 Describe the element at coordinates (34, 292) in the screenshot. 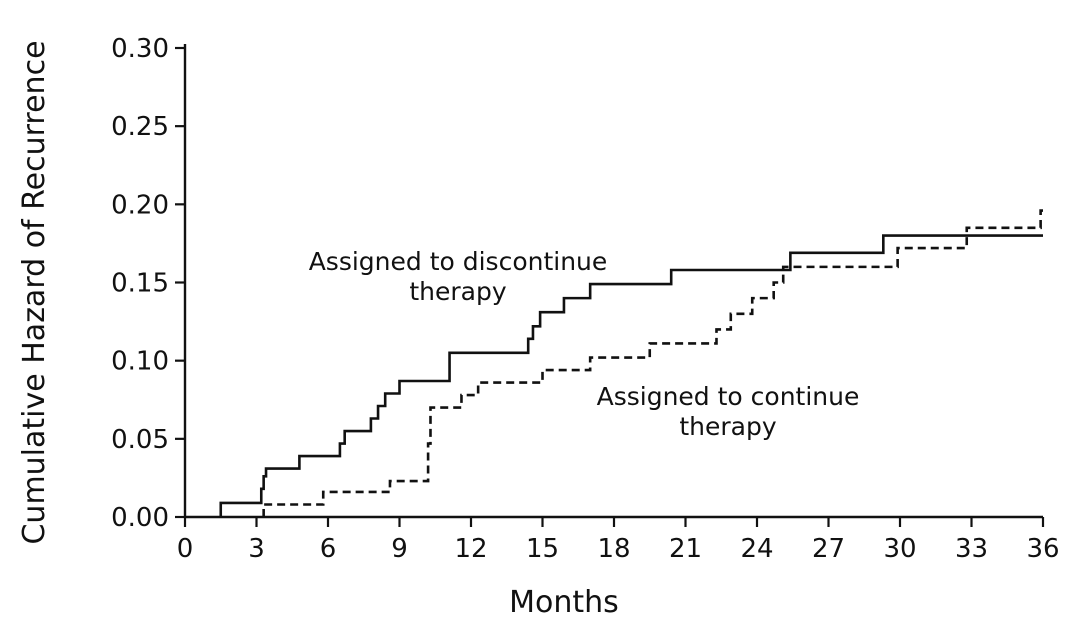

I see `y-axis-title: Cumulative Hazard of Recurrence` at that location.